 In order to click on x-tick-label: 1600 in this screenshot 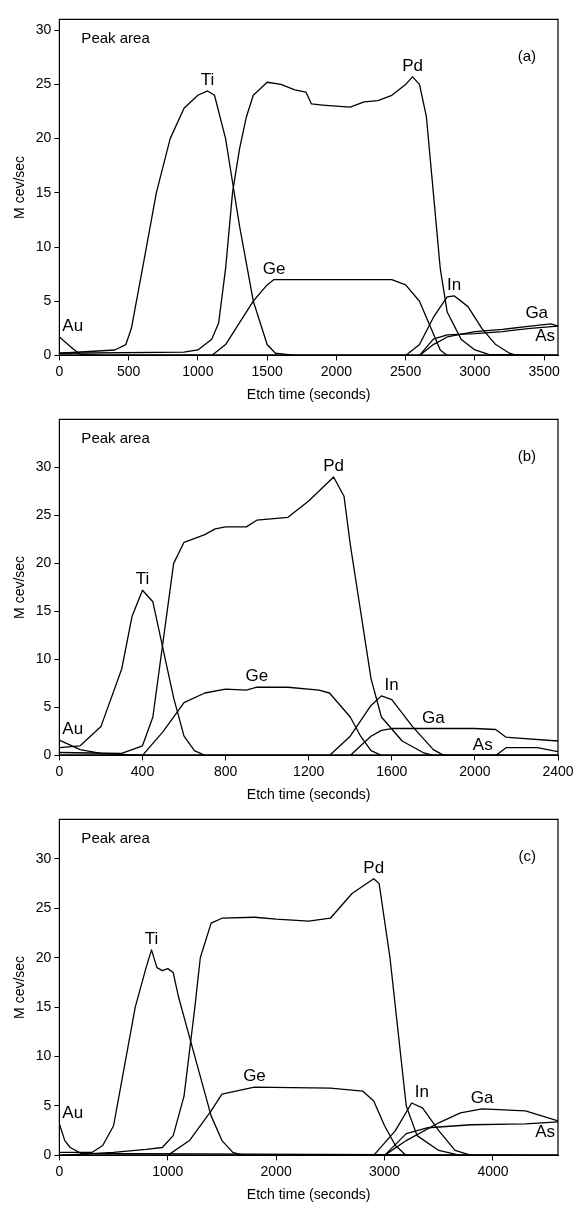, I will do `click(392, 770)`.